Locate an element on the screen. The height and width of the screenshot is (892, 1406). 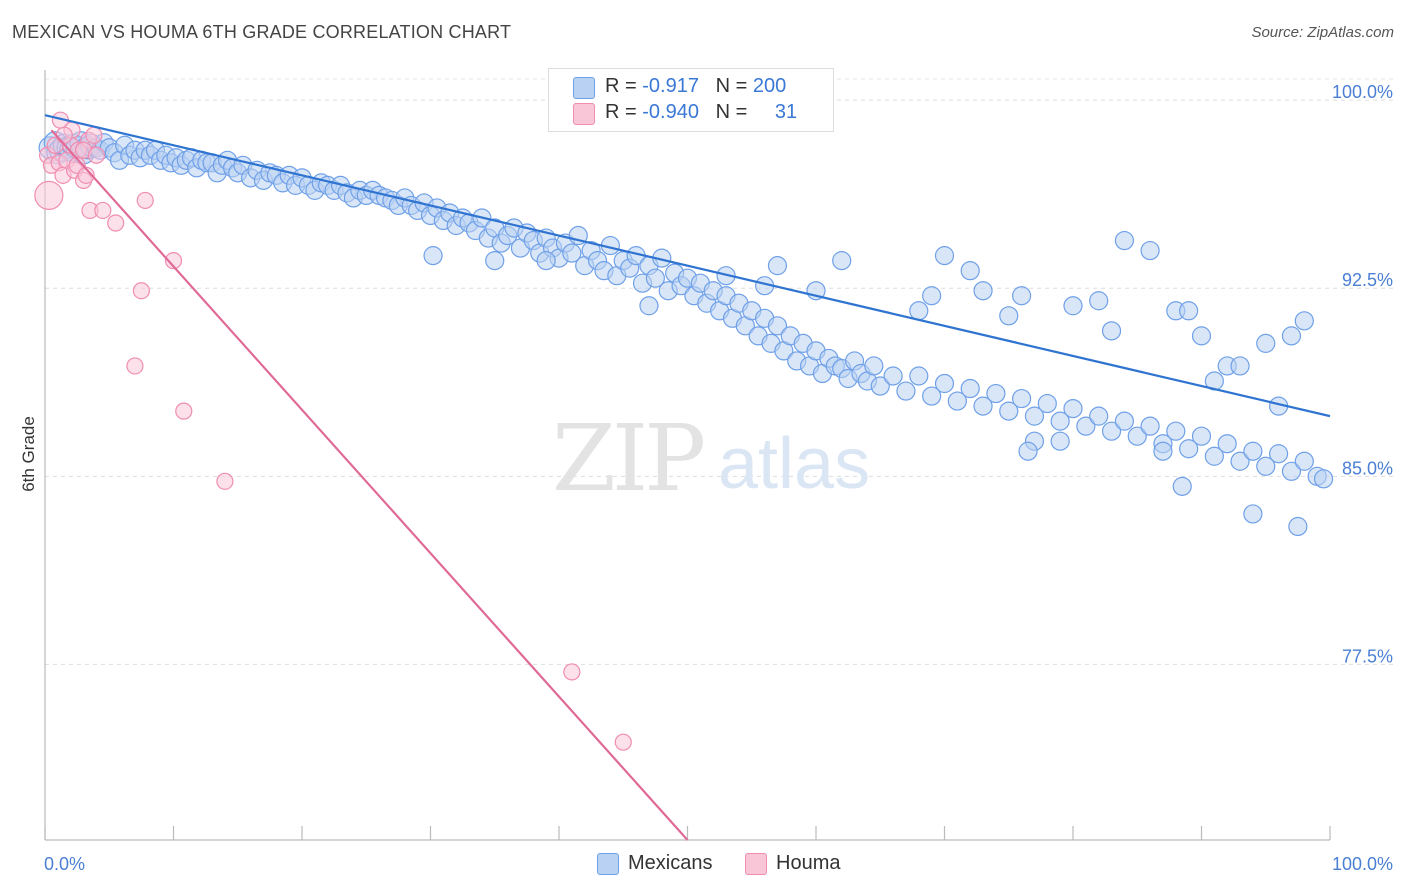
y-axis-label: 6th Grade is located at coordinates (28, 454).